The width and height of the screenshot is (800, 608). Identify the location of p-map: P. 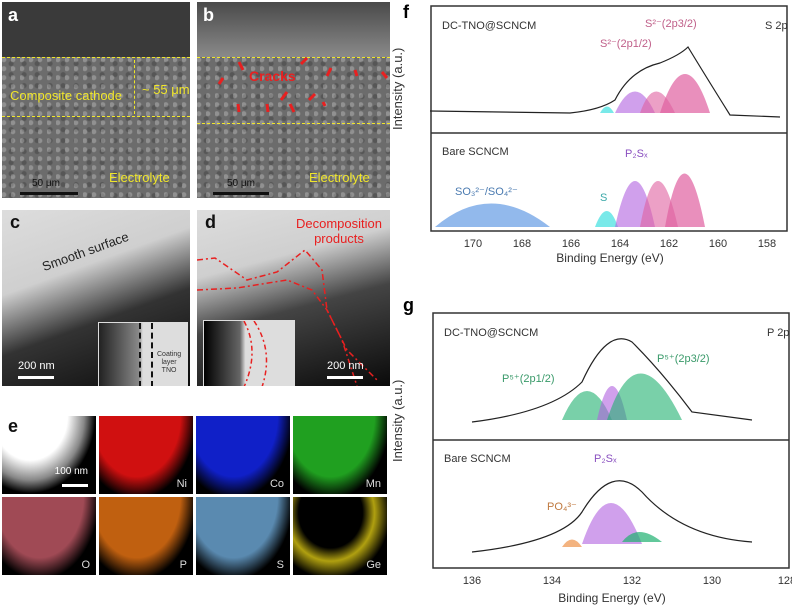
(146, 536).